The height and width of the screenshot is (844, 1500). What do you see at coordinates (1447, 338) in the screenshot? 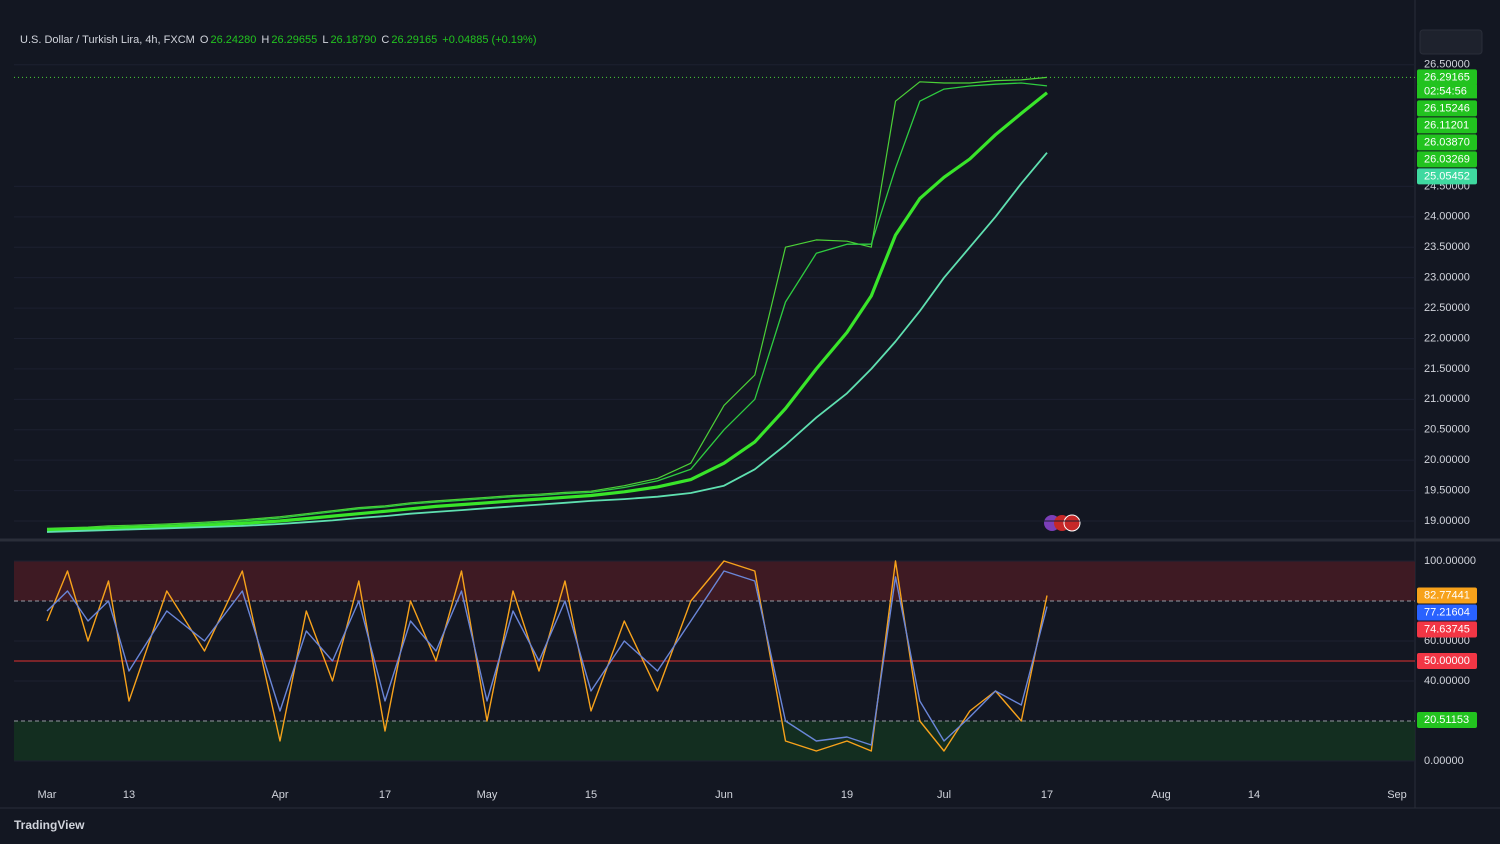
I see `y-tick-label: 22.00000` at bounding box center [1447, 338].